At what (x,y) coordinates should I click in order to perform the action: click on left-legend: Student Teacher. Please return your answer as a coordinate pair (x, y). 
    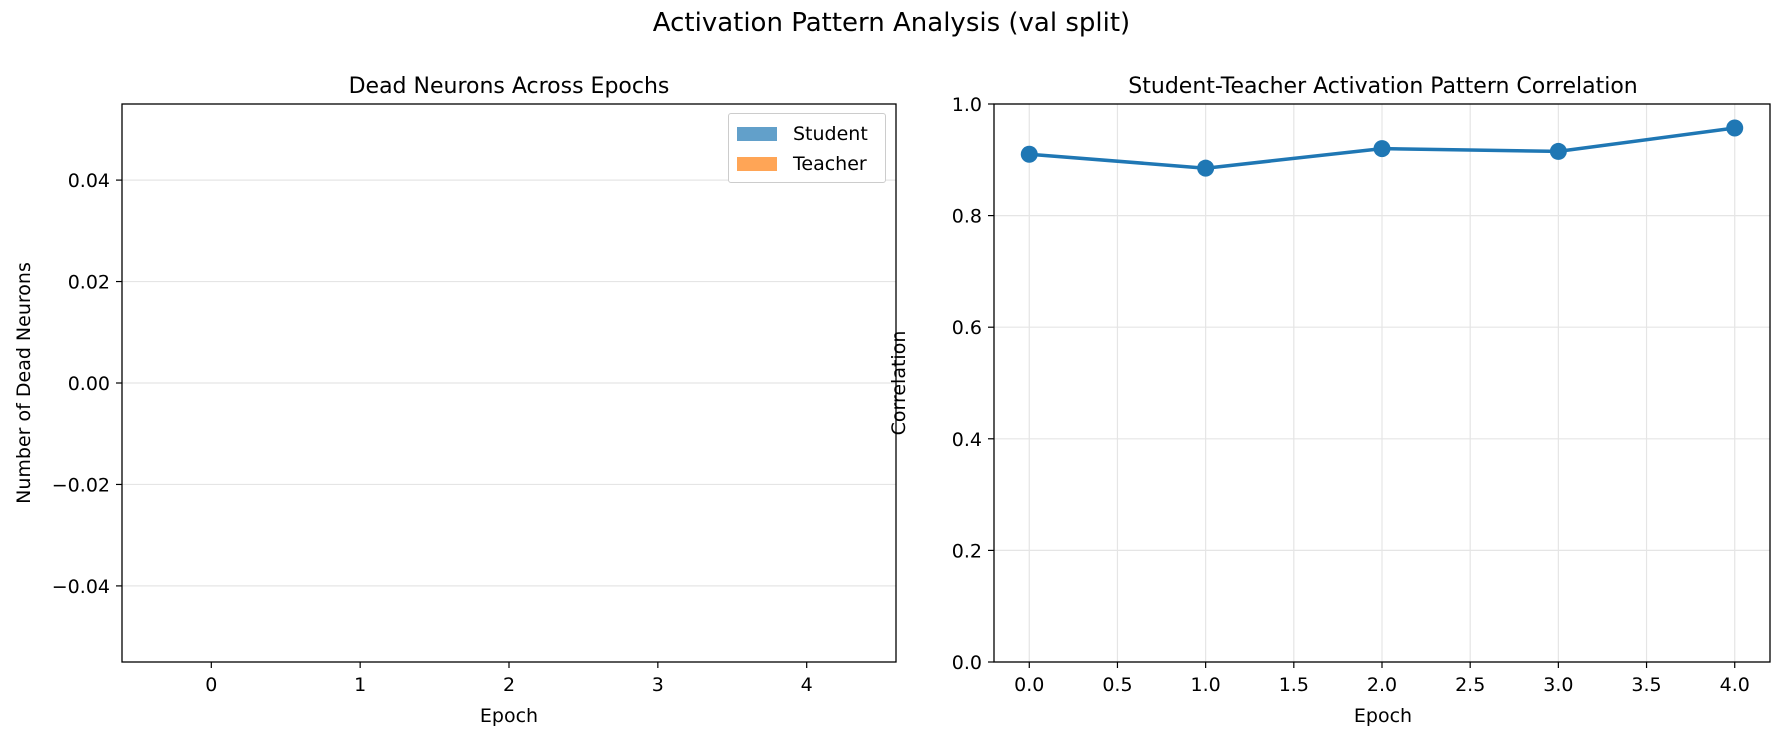
    Looking at the image, I should click on (807, 148).